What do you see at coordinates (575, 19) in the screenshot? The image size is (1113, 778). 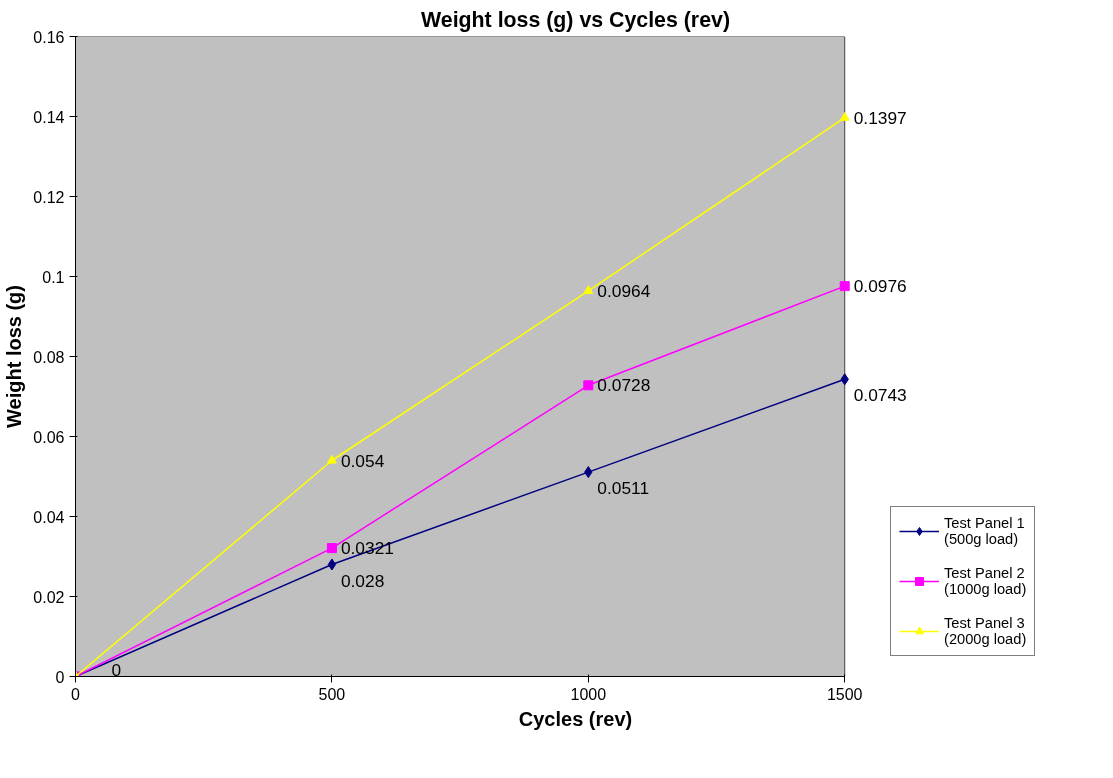 I see `chart-title: Weight loss (g) vs Cycles (rev)` at bounding box center [575, 19].